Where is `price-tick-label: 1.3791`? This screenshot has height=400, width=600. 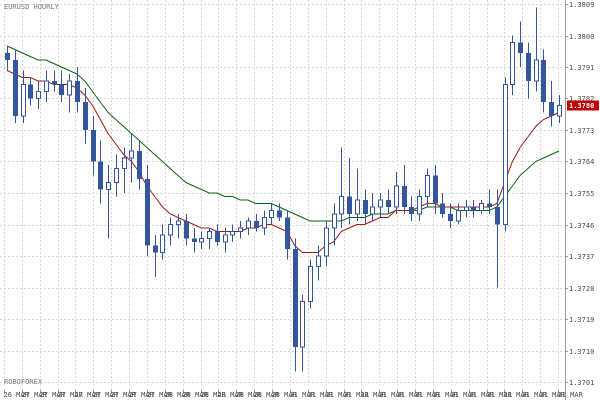
price-tick-label: 1.3791 is located at coordinates (581, 68).